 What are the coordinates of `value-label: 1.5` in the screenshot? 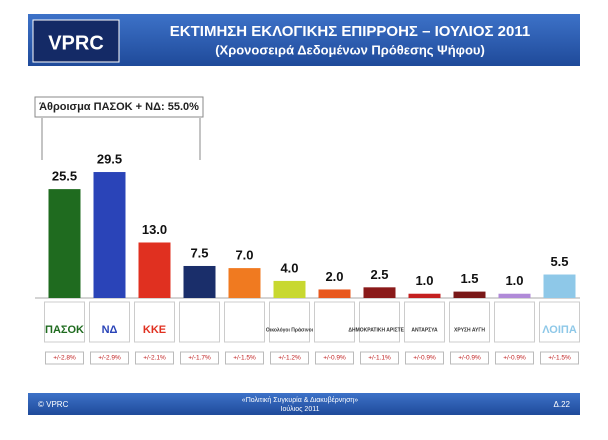 It's located at (469, 278).